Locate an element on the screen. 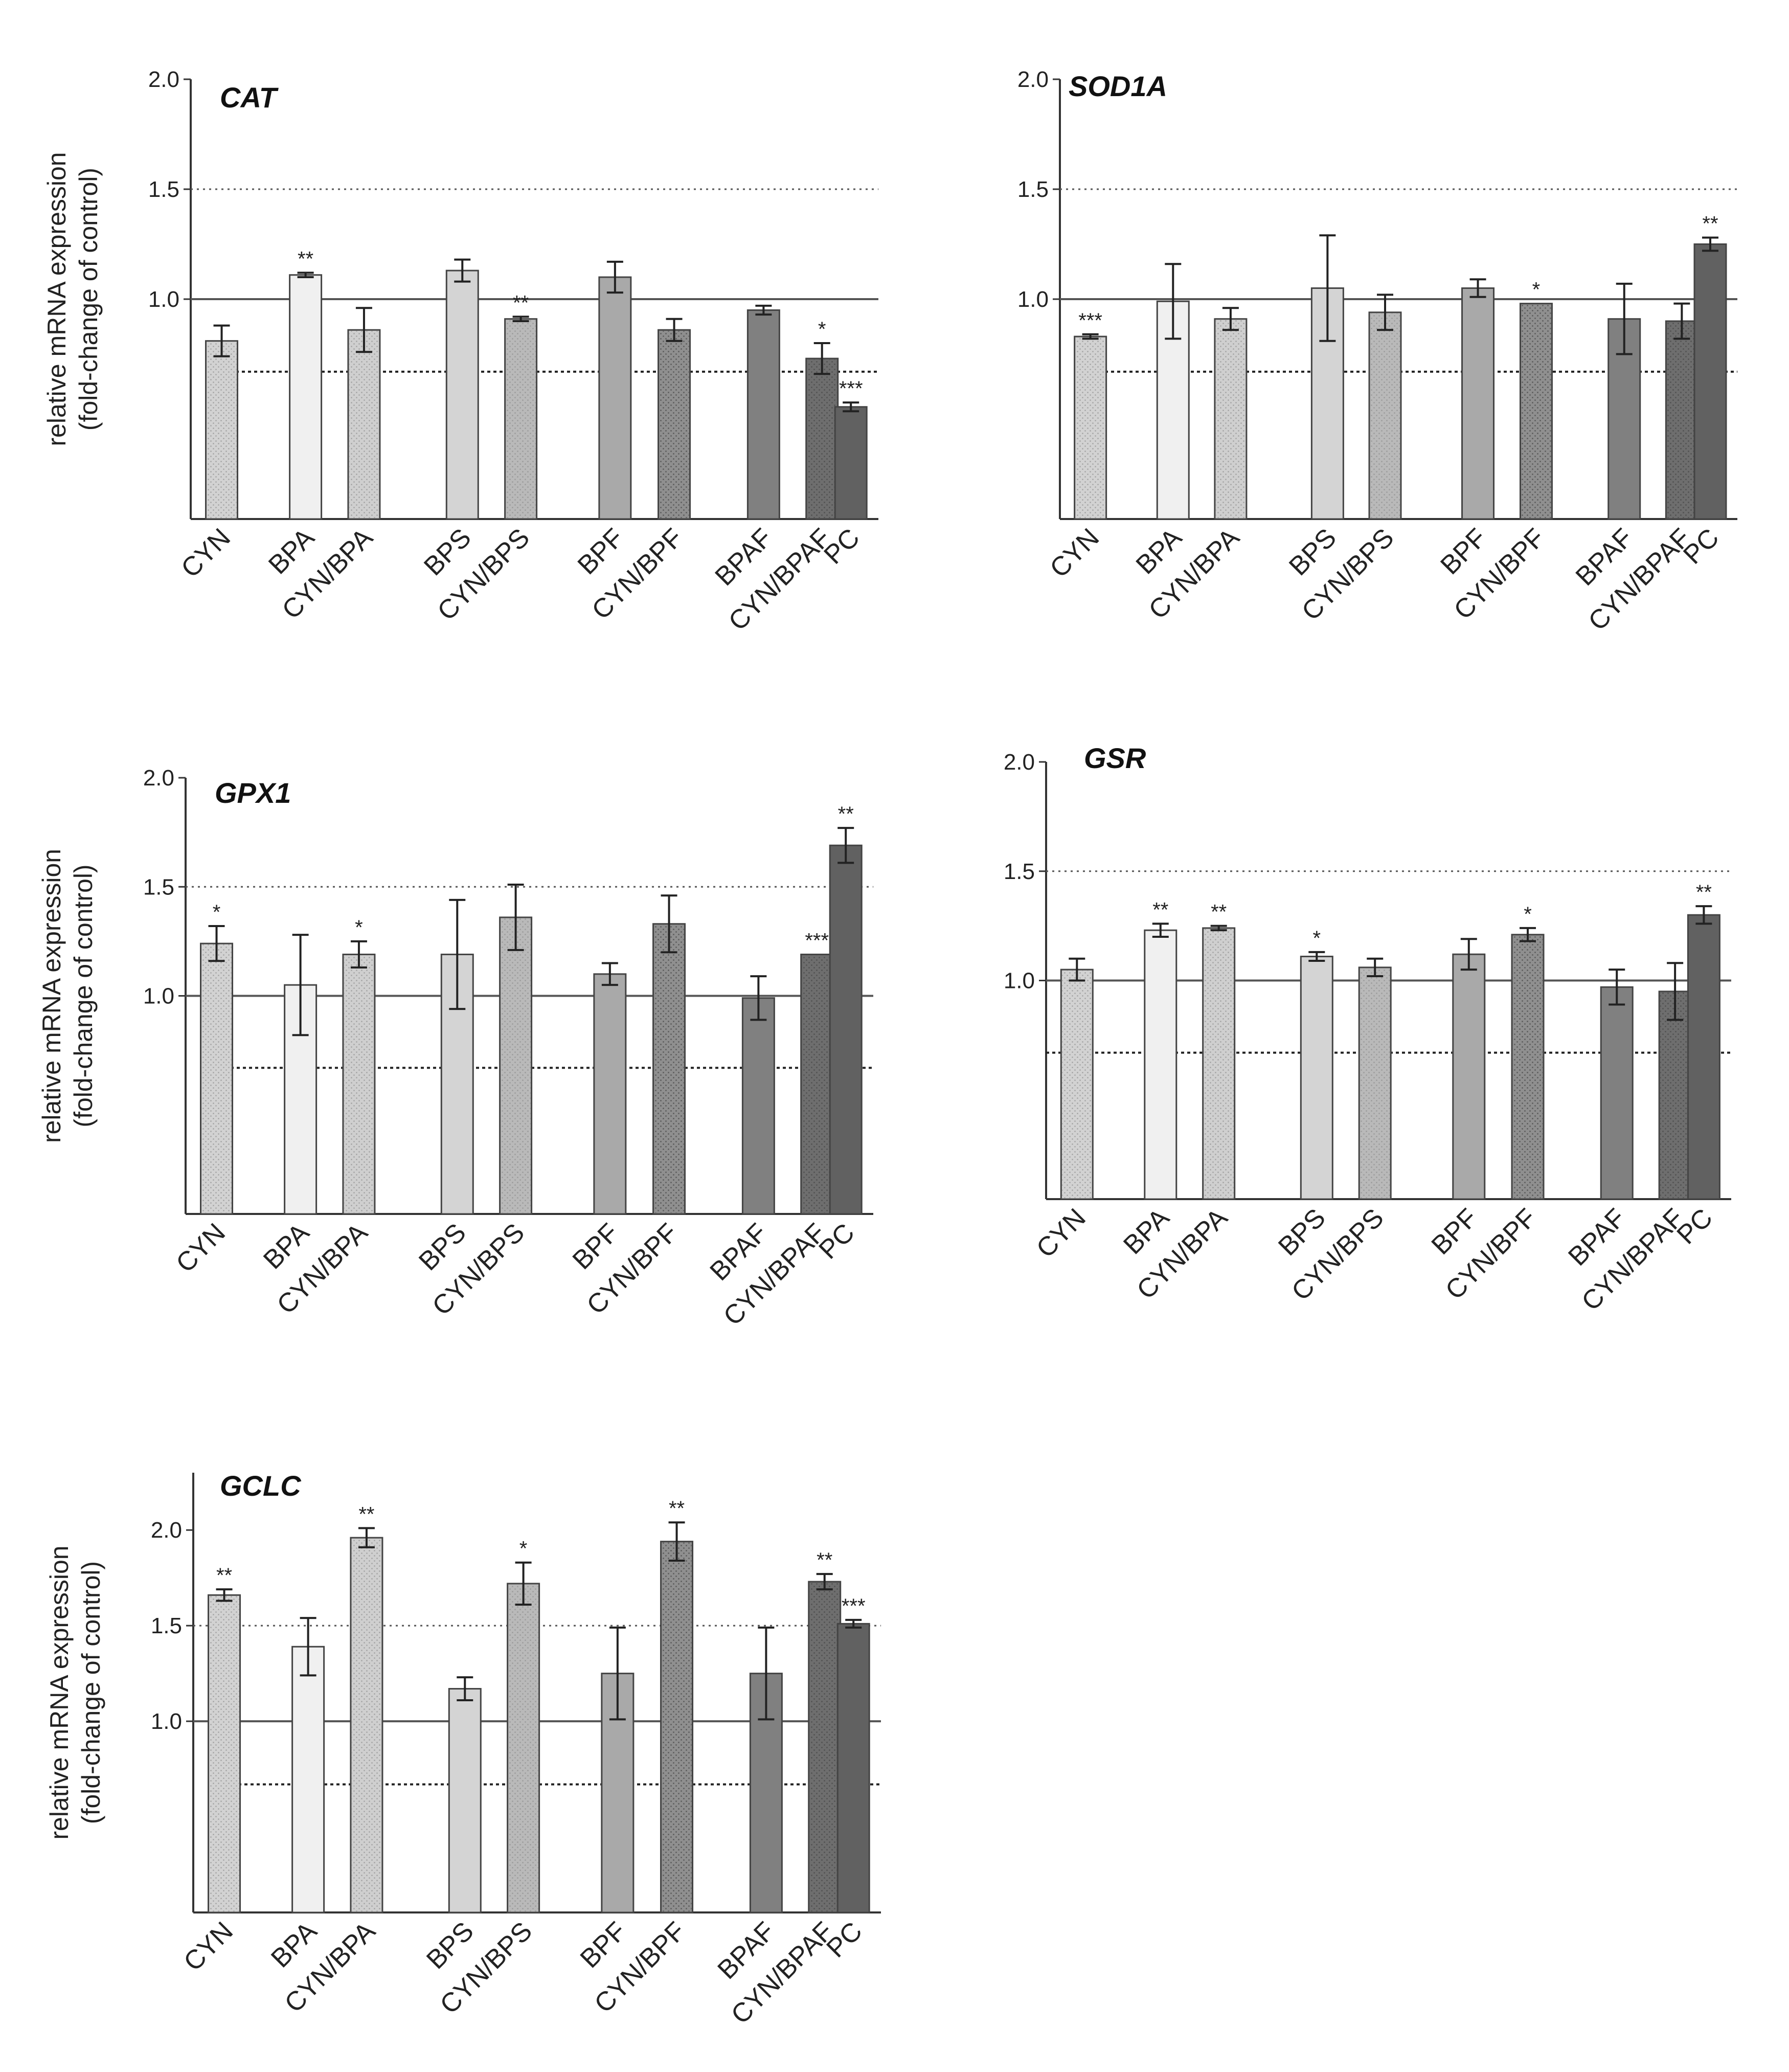 The height and width of the screenshot is (2072, 1789). chart-title: CAT is located at coordinates (249, 97).